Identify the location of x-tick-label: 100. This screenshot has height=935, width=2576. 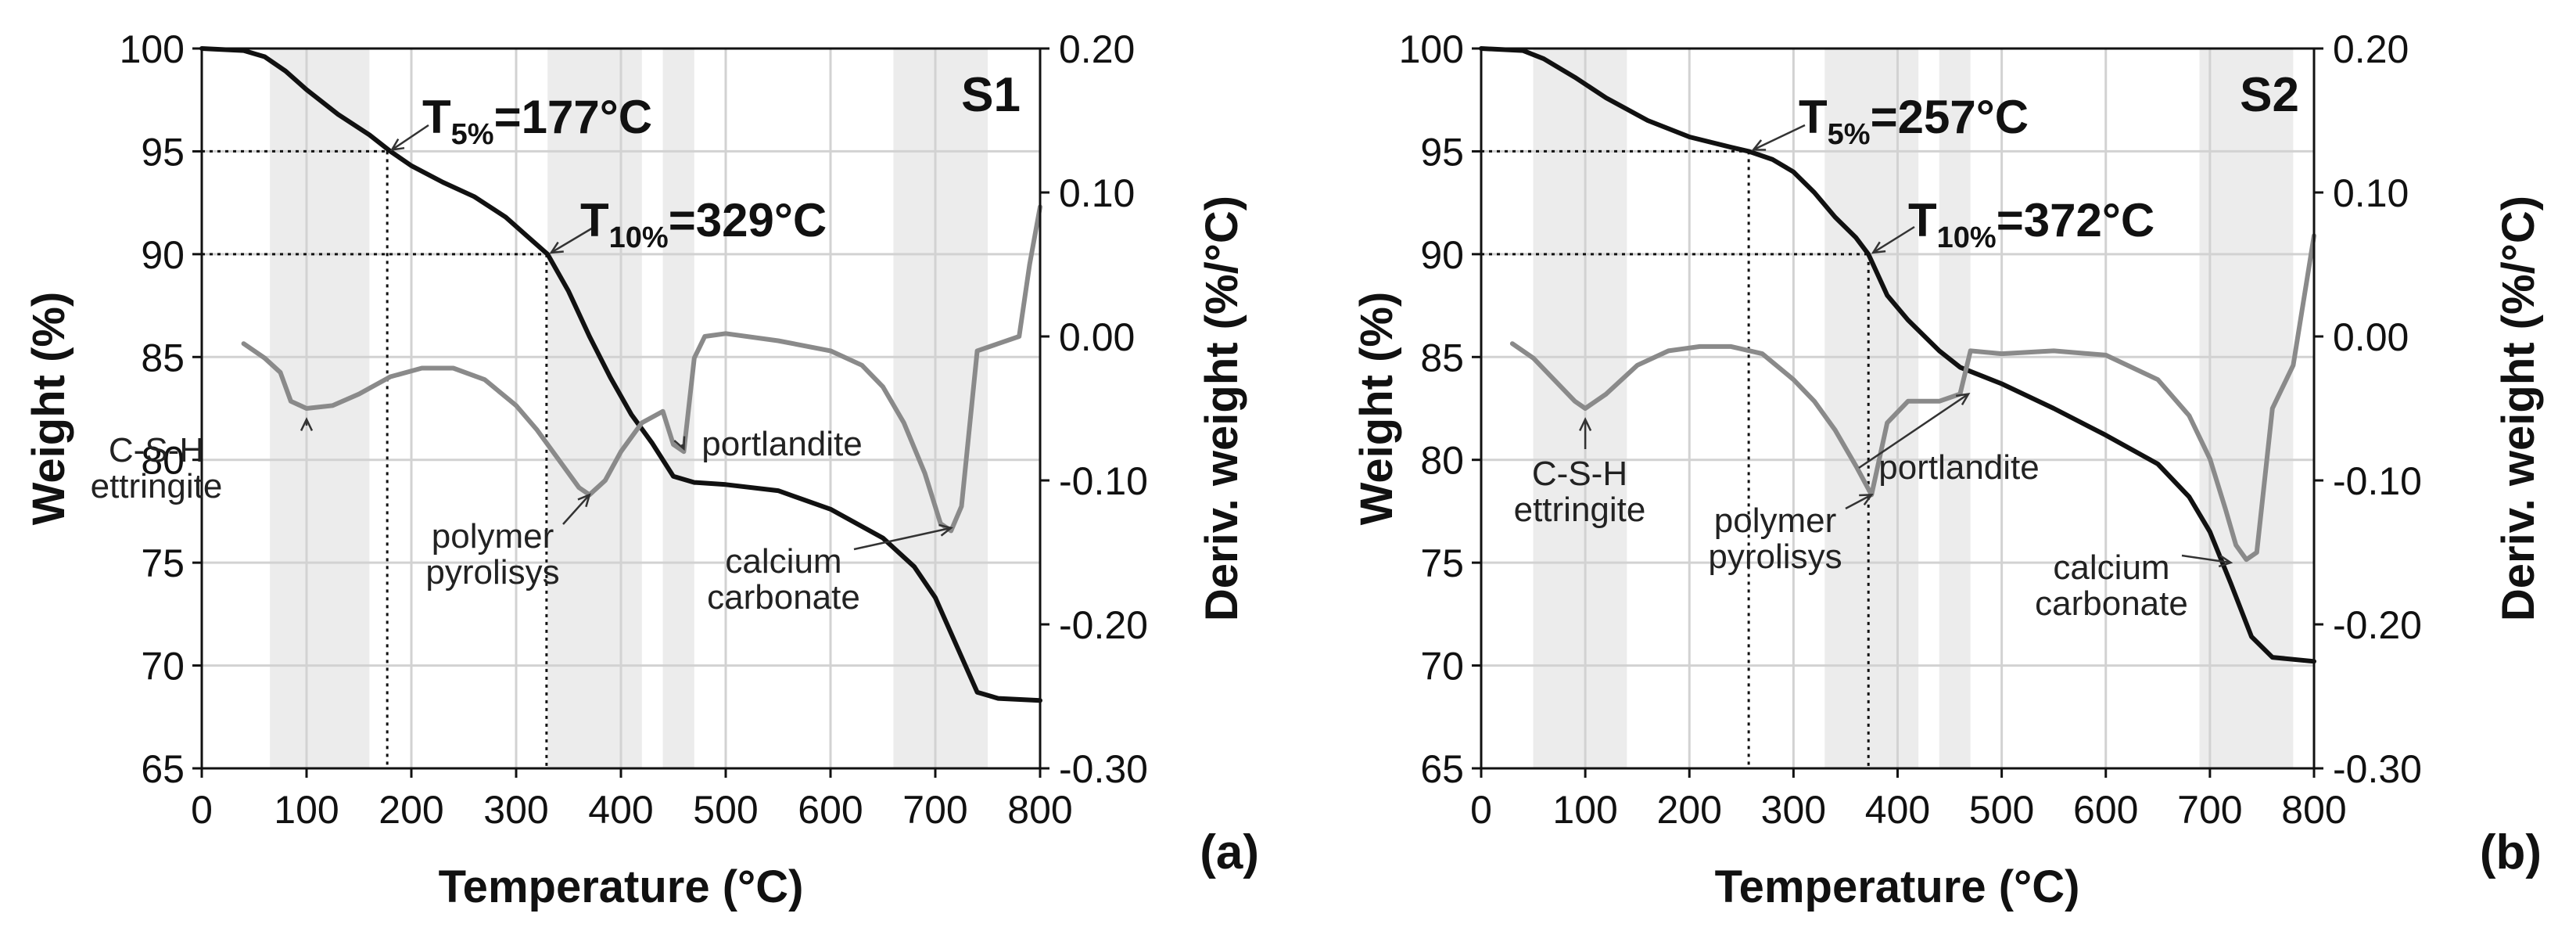
(306, 810).